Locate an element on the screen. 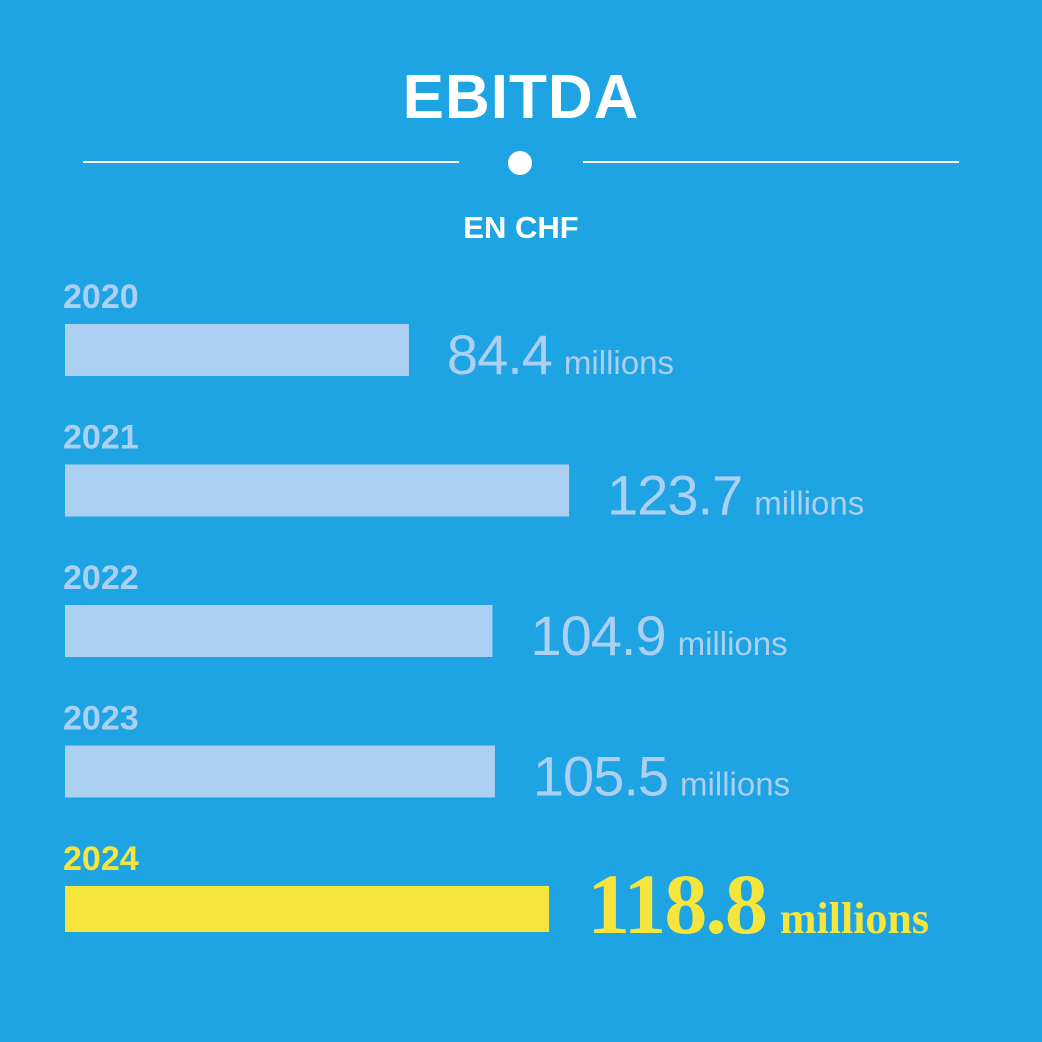 This screenshot has height=1042, width=1042. value-number-2022: 104.9 is located at coordinates (597, 635).